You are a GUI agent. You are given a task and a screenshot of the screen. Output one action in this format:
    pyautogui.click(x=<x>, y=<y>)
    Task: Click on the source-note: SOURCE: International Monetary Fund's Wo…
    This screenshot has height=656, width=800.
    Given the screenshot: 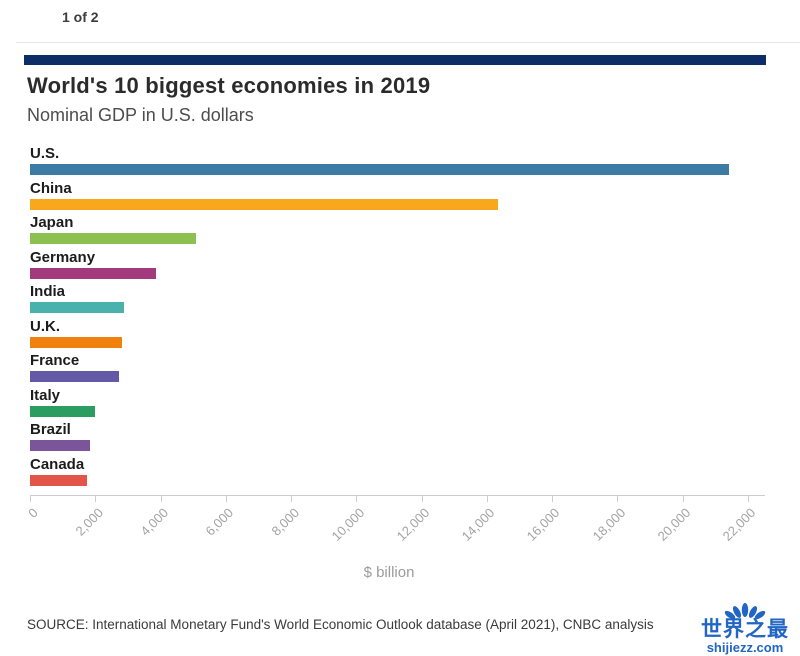 What is the action you would take?
    pyautogui.click(x=340, y=624)
    